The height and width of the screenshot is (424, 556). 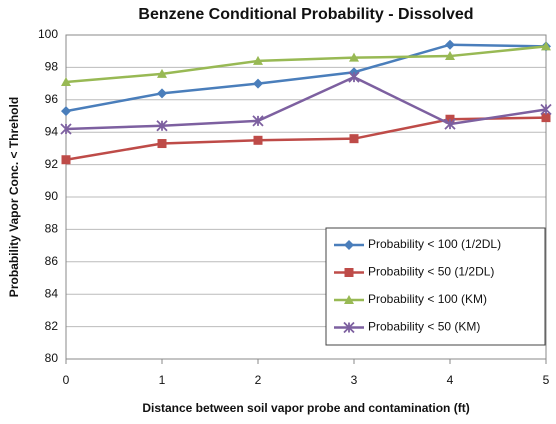 What do you see at coordinates (354, 380) in the screenshot?
I see `x-tick-label: 3` at bounding box center [354, 380].